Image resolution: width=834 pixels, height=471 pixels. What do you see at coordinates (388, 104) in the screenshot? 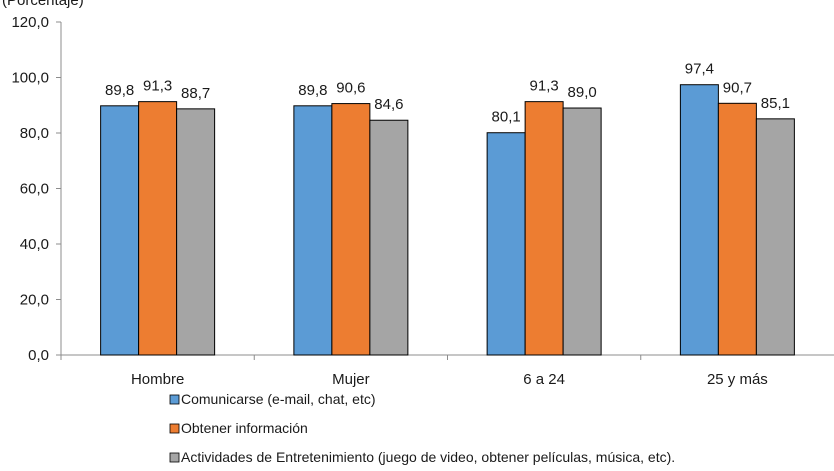
I see `data-label: 84,6` at bounding box center [388, 104].